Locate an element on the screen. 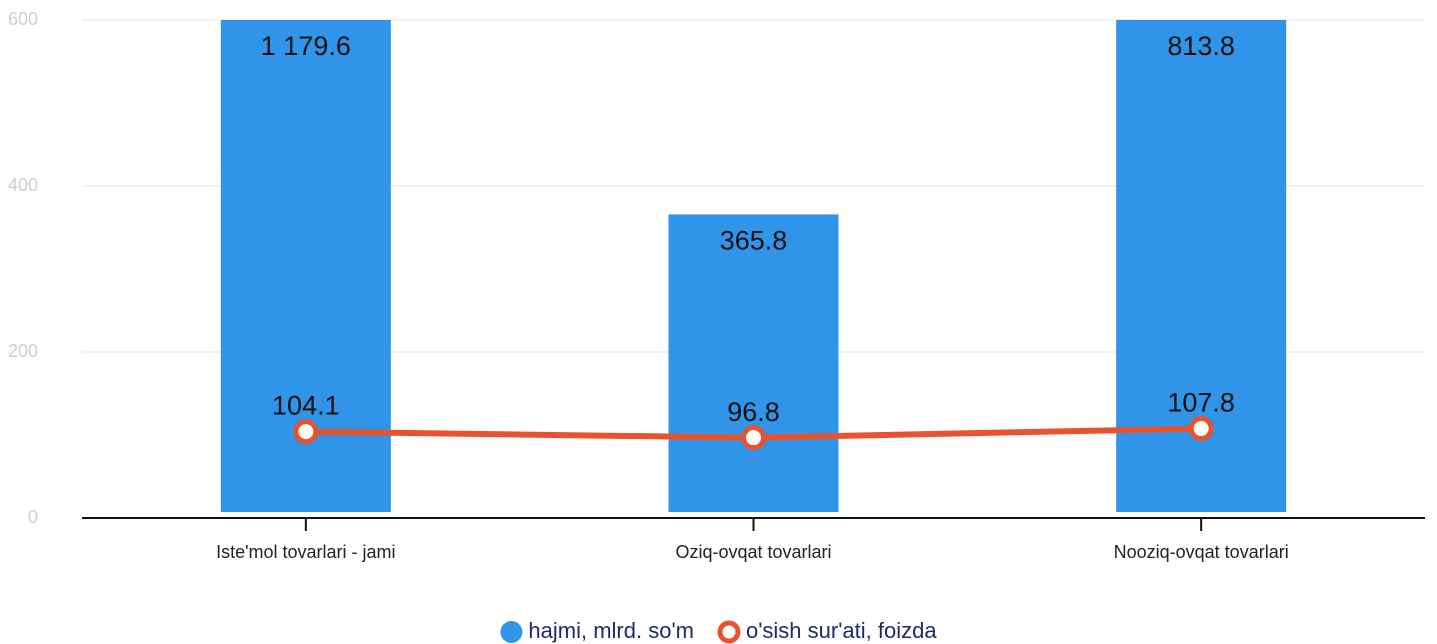 This screenshot has width=1437, height=644. y-tick-label: 600 is located at coordinates (23, 19).